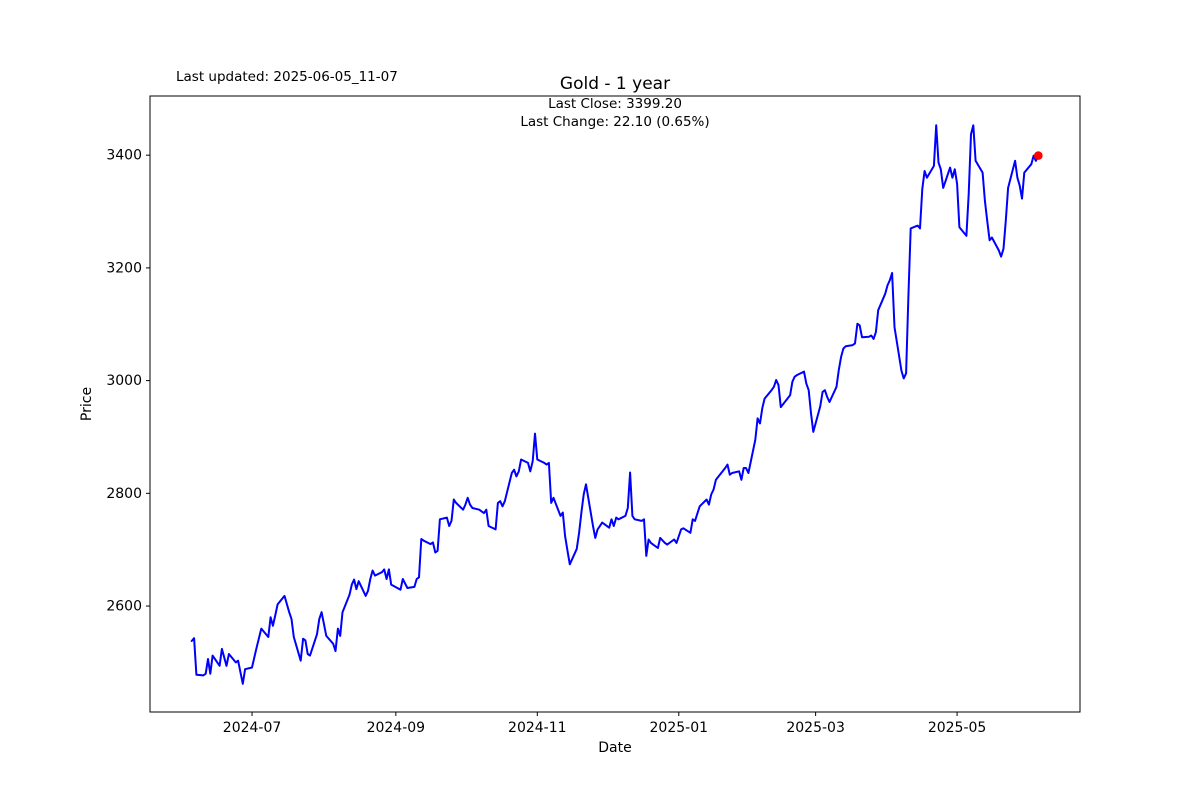 Image resolution: width=1200 pixels, height=800 pixels. I want to click on y-tick-label: 3000, so click(124, 381).